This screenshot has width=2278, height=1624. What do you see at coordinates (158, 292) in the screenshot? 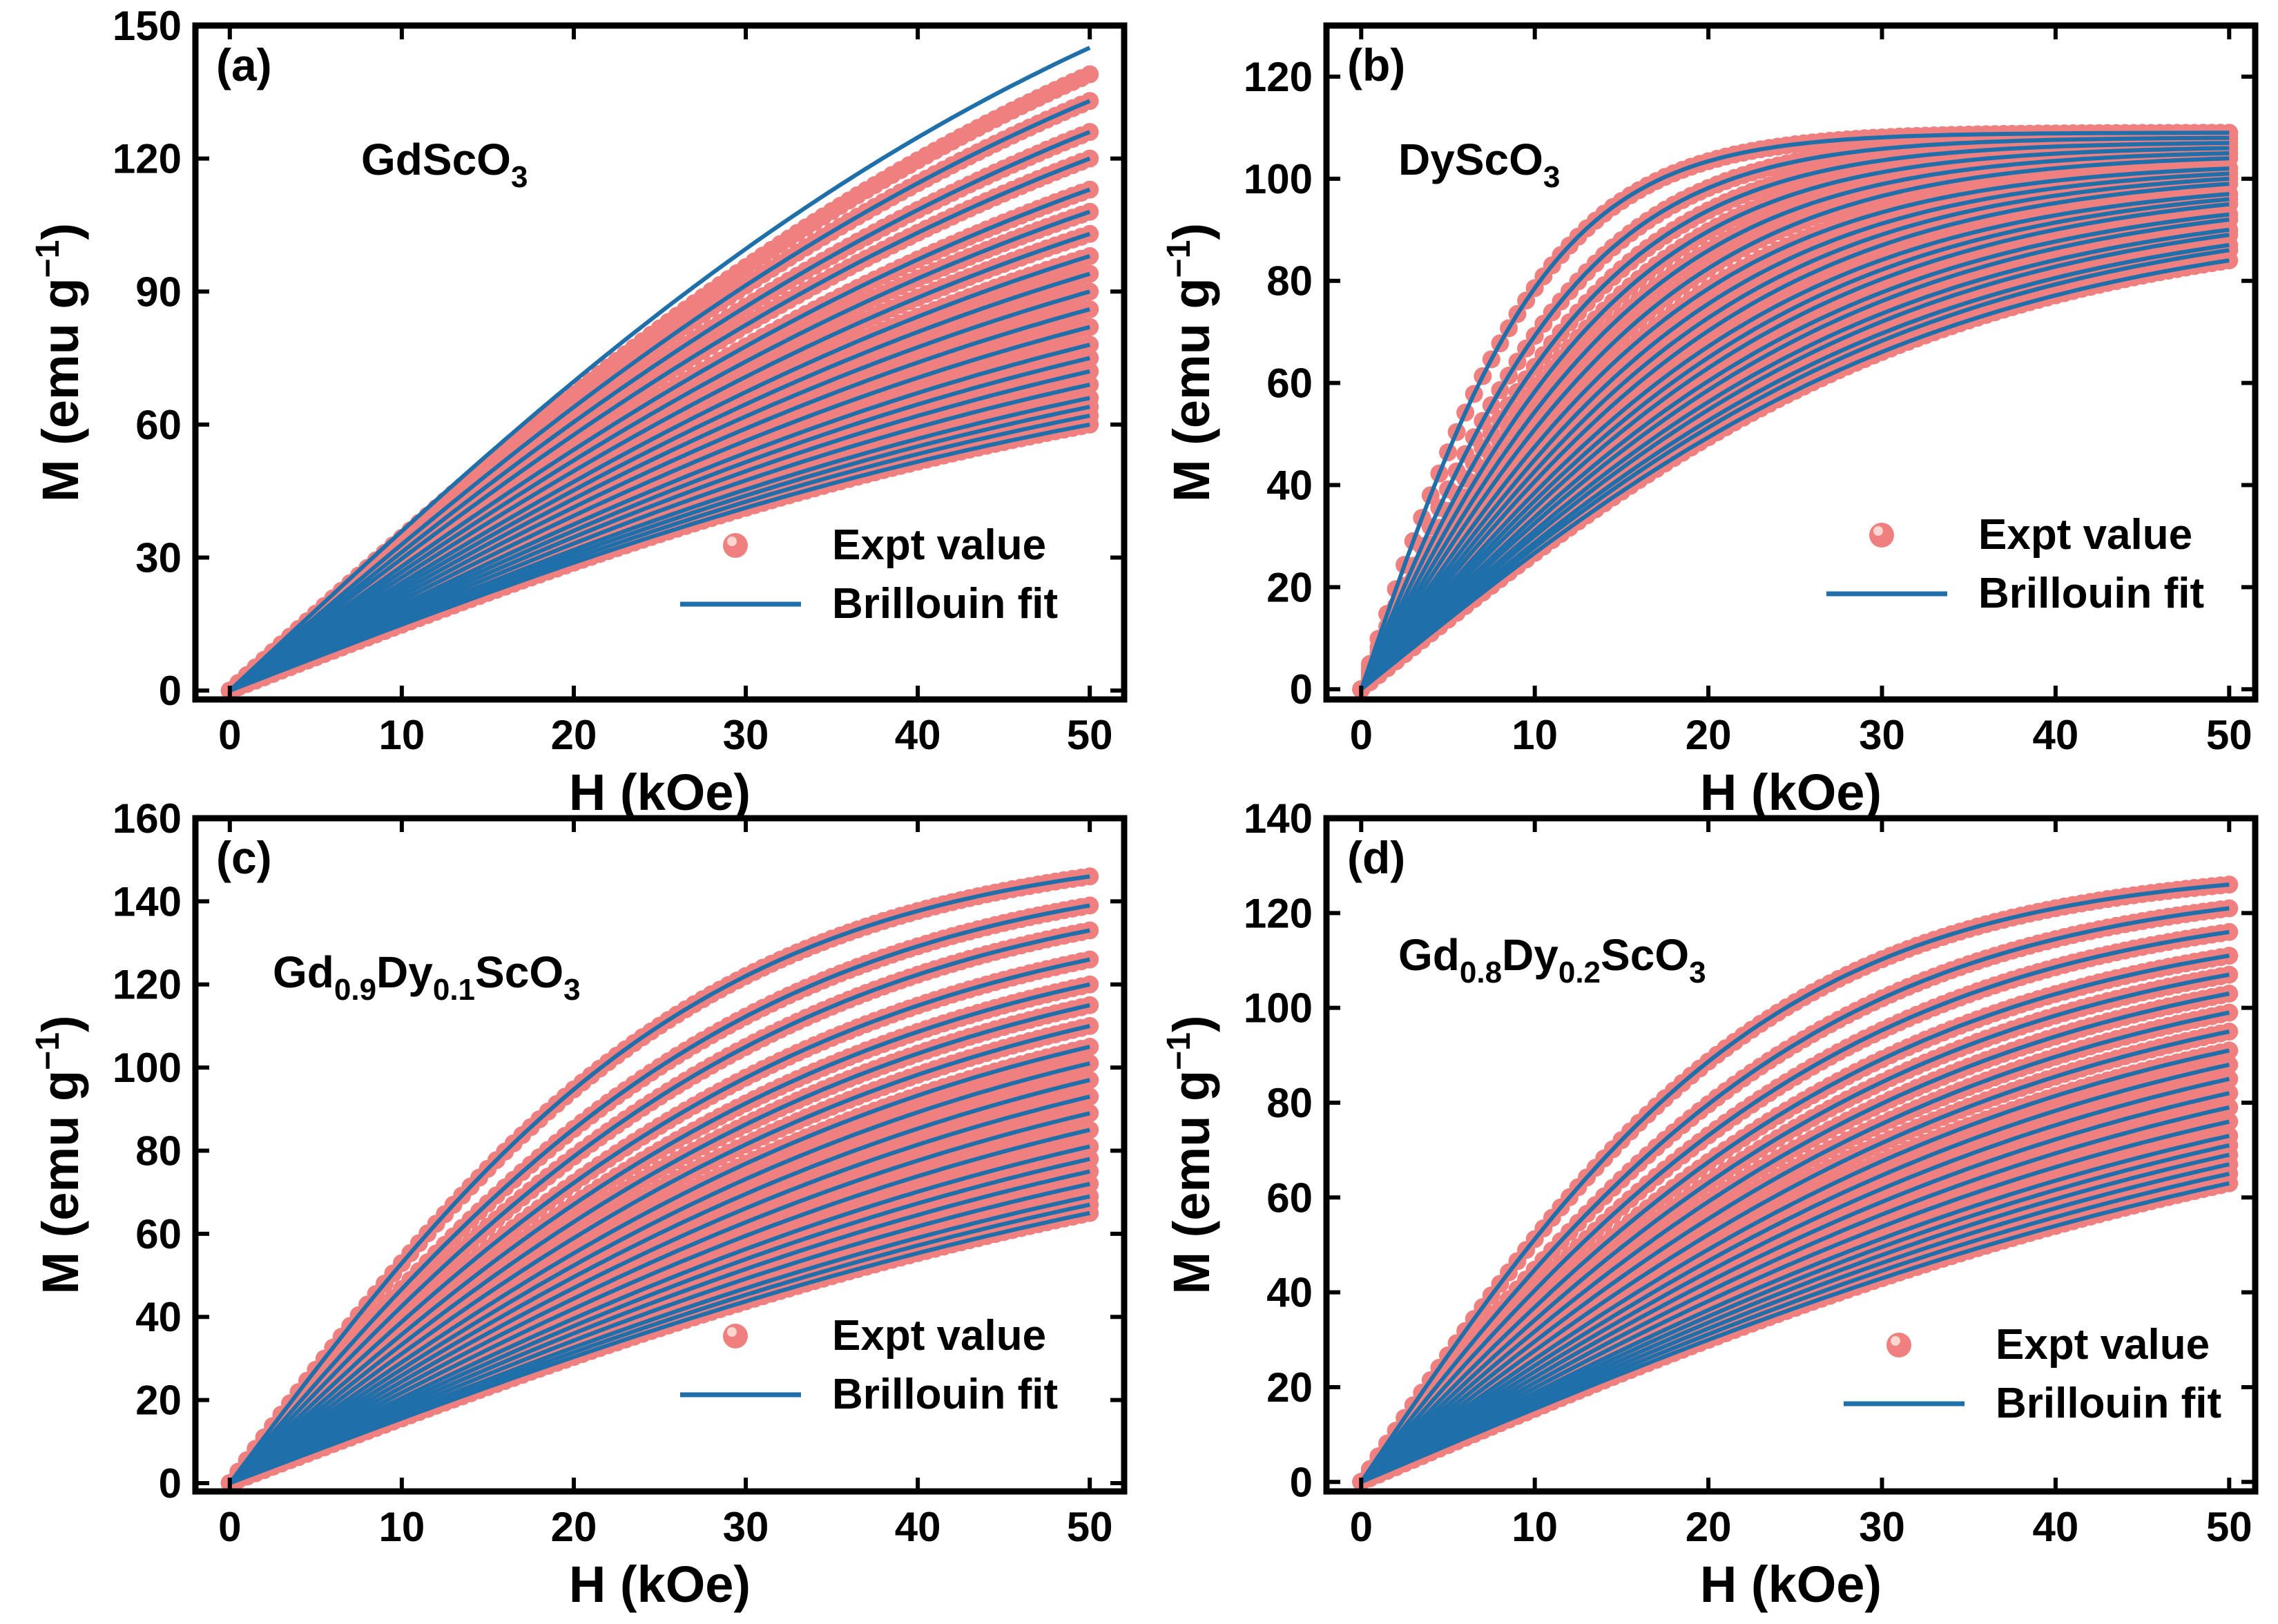
I see `y-tick-label: 90` at bounding box center [158, 292].